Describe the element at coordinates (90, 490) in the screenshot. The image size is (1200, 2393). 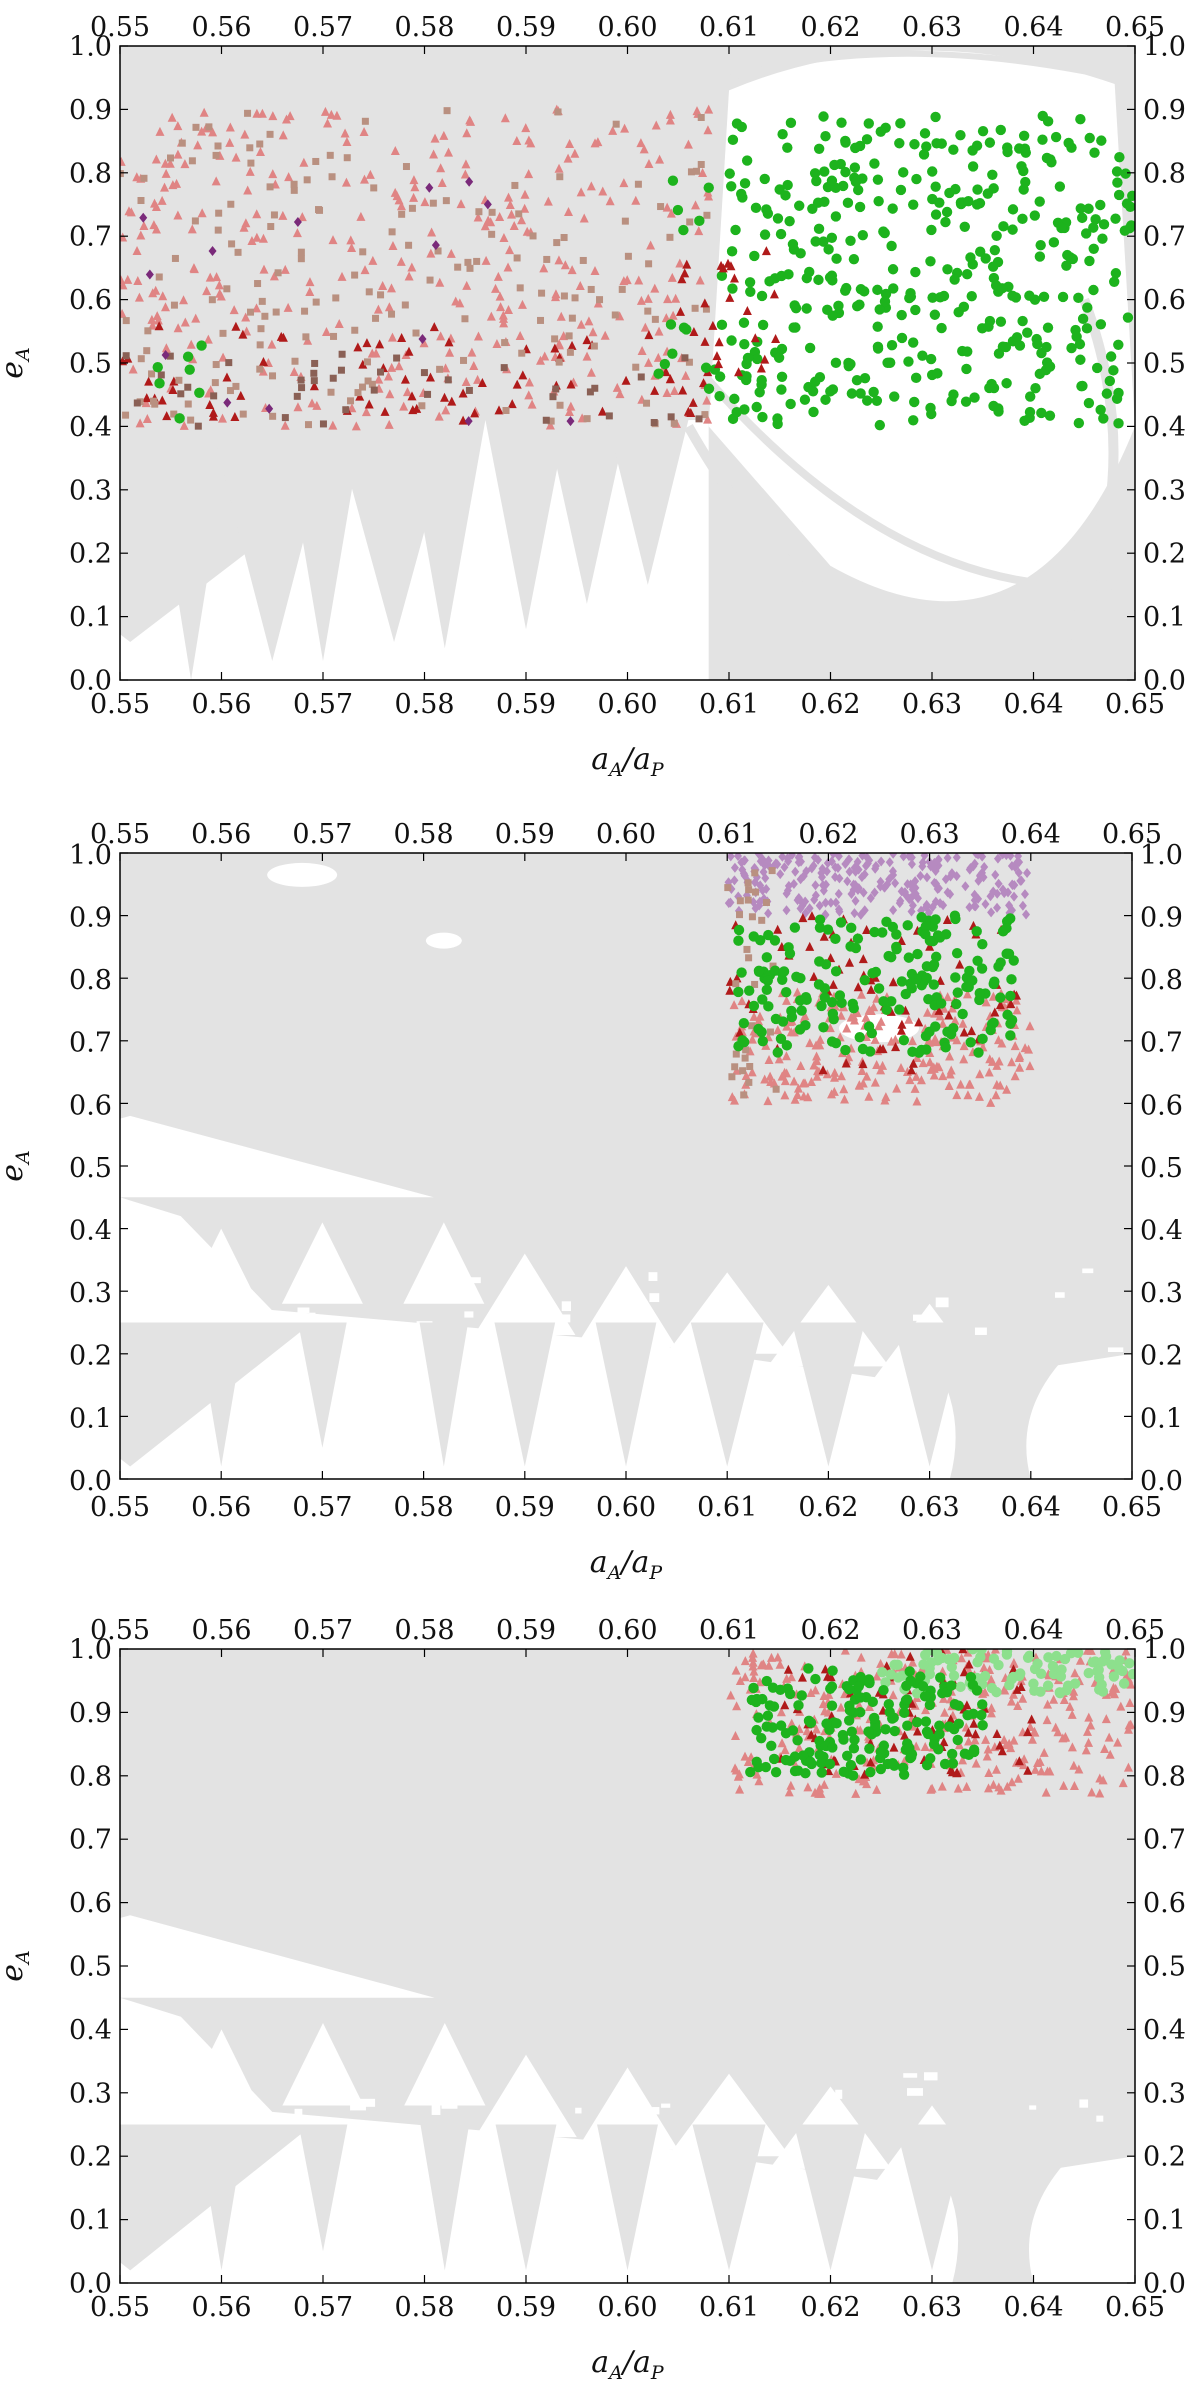
I see `y-tick-label-left: 0.3` at that location.